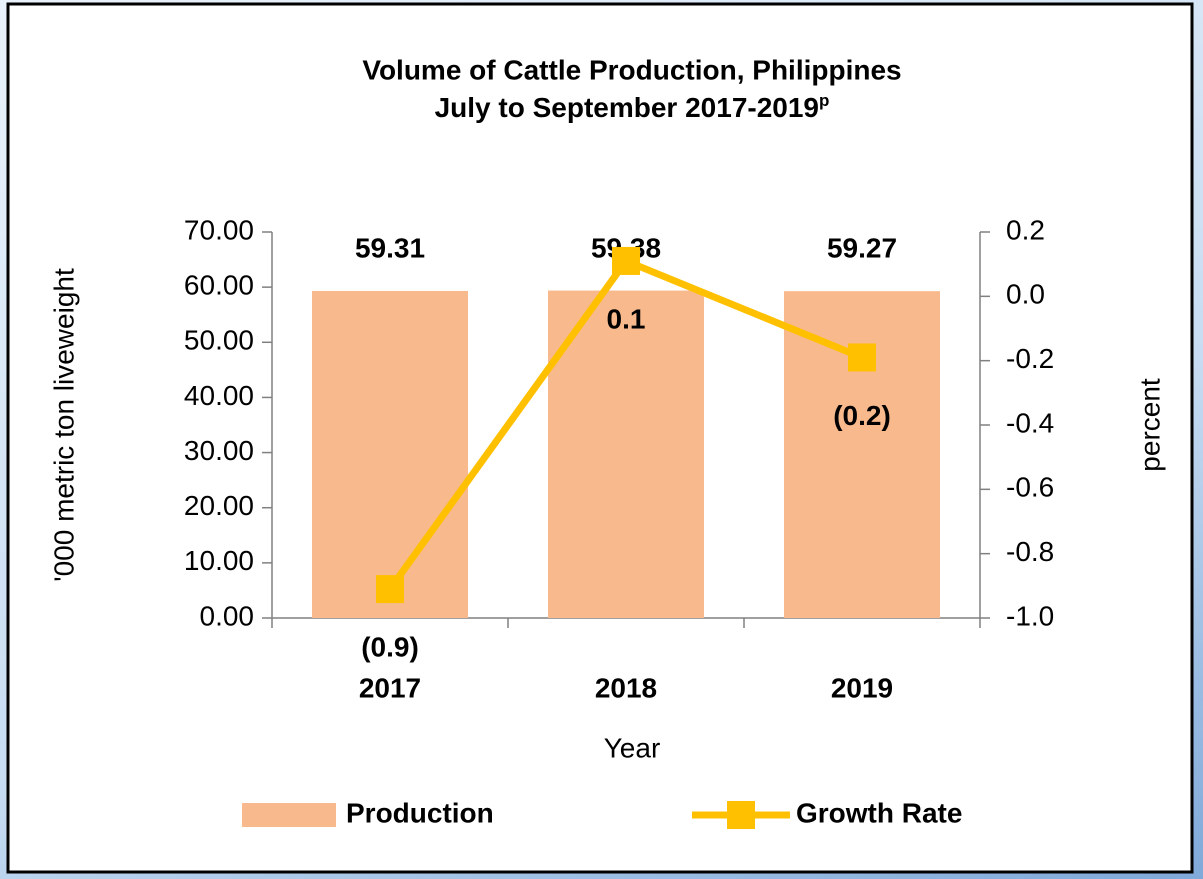 This screenshot has width=1203, height=879. Describe the element at coordinates (227, 615) in the screenshot. I see `y-tick-label: 0.00` at that location.